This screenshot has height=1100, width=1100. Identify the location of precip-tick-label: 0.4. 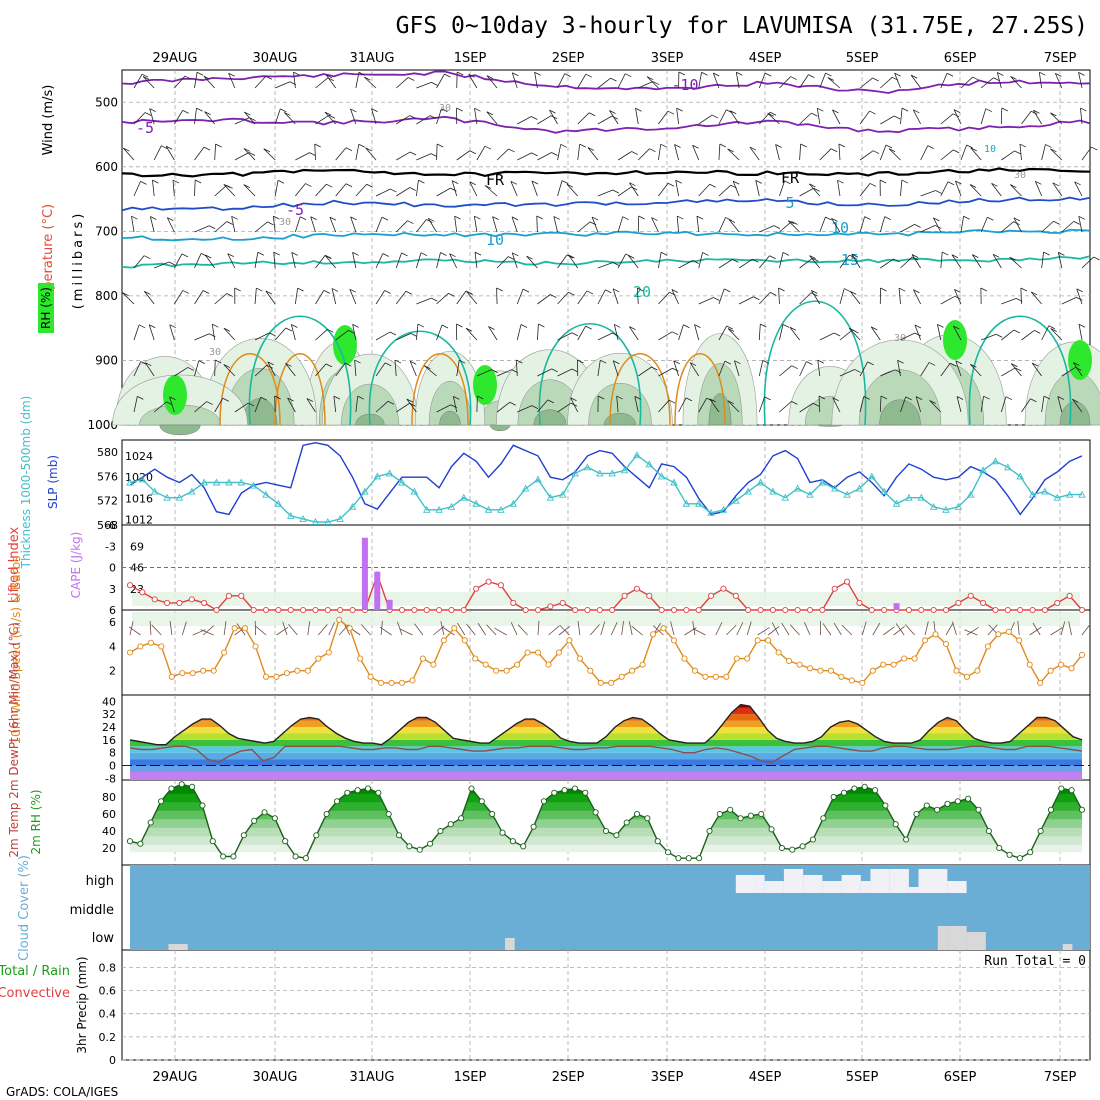
(108, 1014).